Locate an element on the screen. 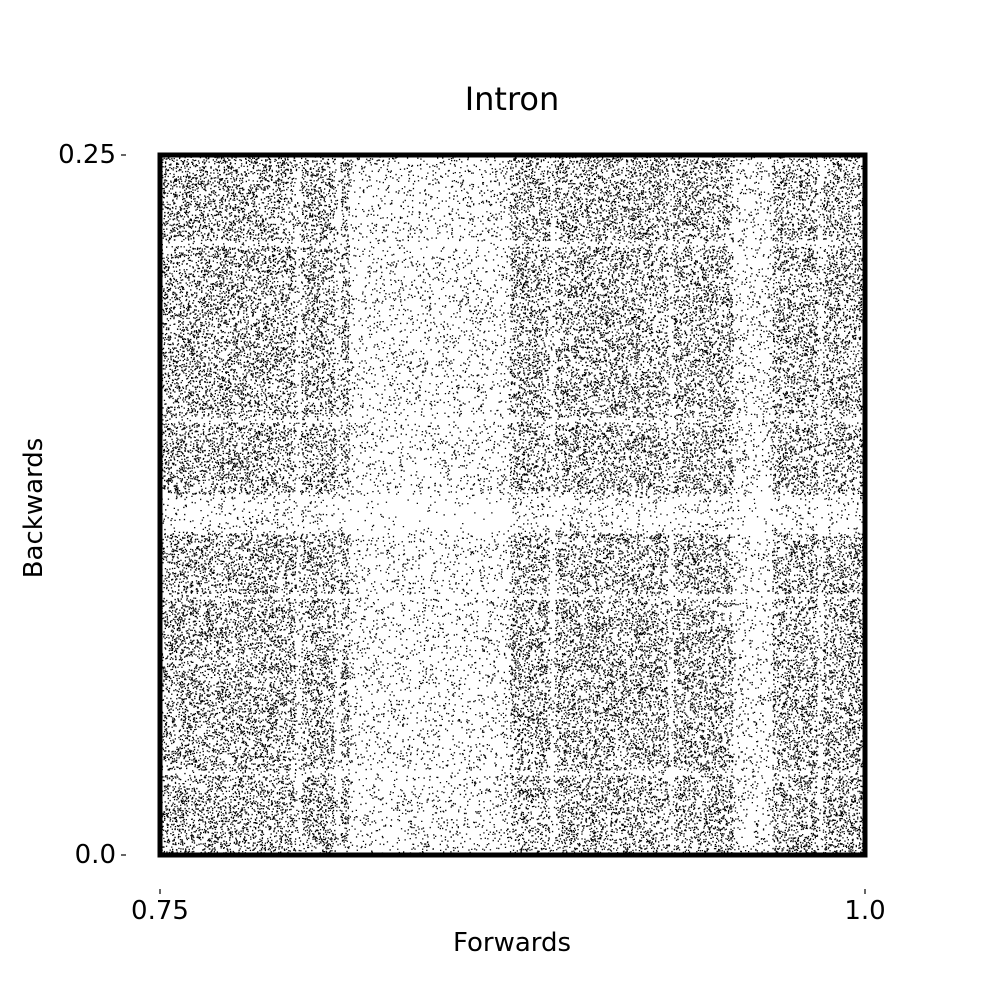 The height and width of the screenshot is (1000, 1000). x-tick-label-left: 0.75 is located at coordinates (160, 911).